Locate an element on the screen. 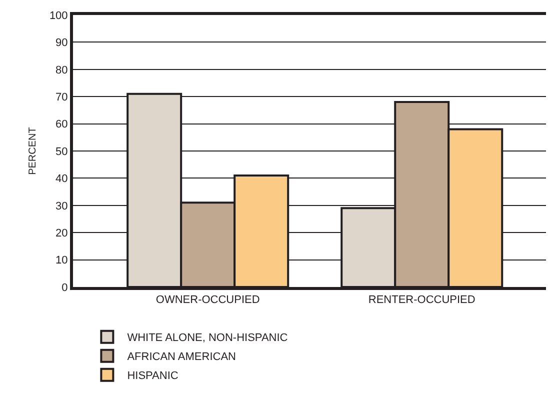 This screenshot has width=548, height=405. y-tick-label: 50 is located at coordinates (62, 152).